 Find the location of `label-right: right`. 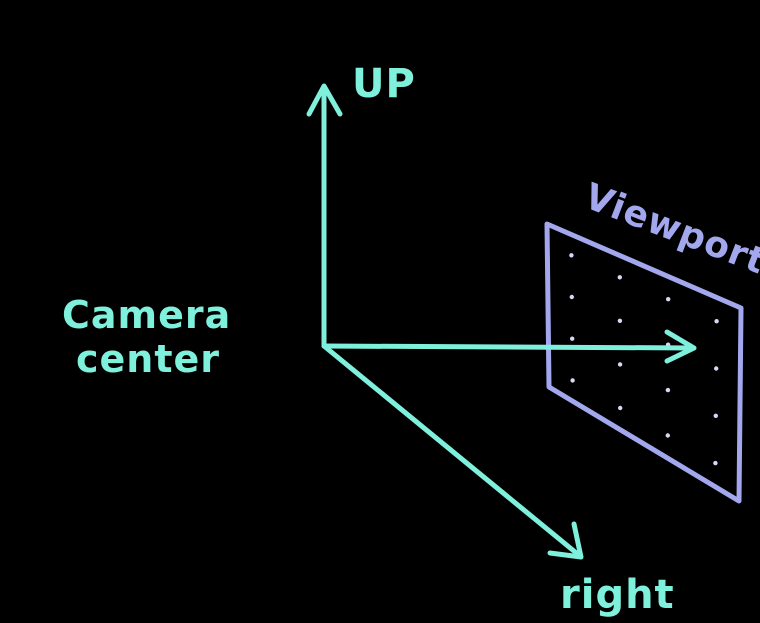

label-right: right is located at coordinates (617, 595).